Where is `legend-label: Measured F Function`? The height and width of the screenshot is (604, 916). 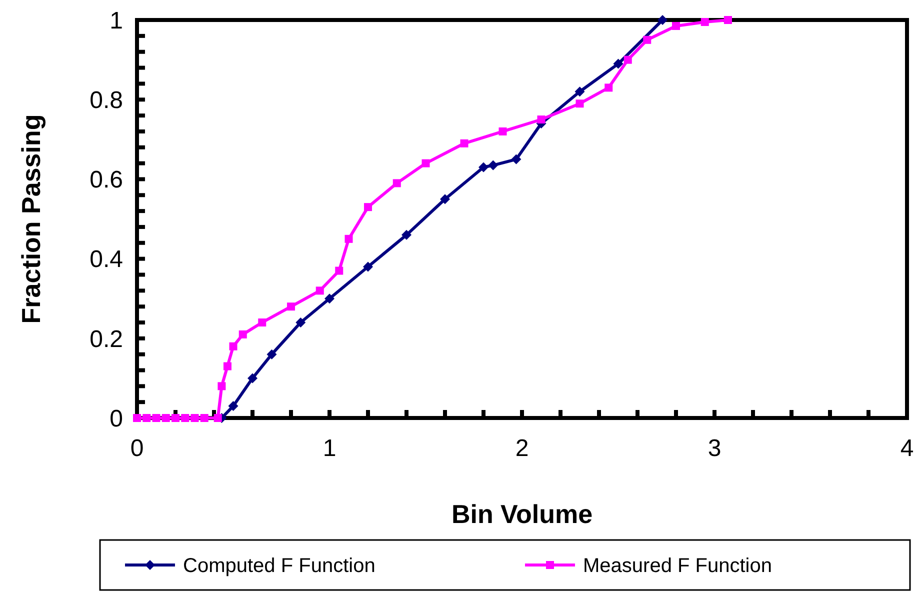 legend-label: Measured F Function is located at coordinates (677, 566).